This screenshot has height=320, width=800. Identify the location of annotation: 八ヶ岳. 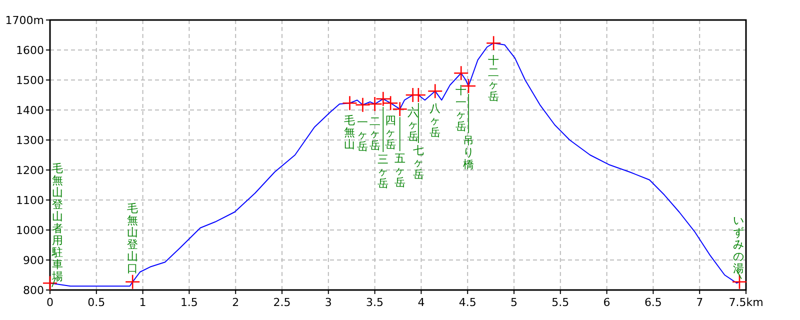
(435, 121).